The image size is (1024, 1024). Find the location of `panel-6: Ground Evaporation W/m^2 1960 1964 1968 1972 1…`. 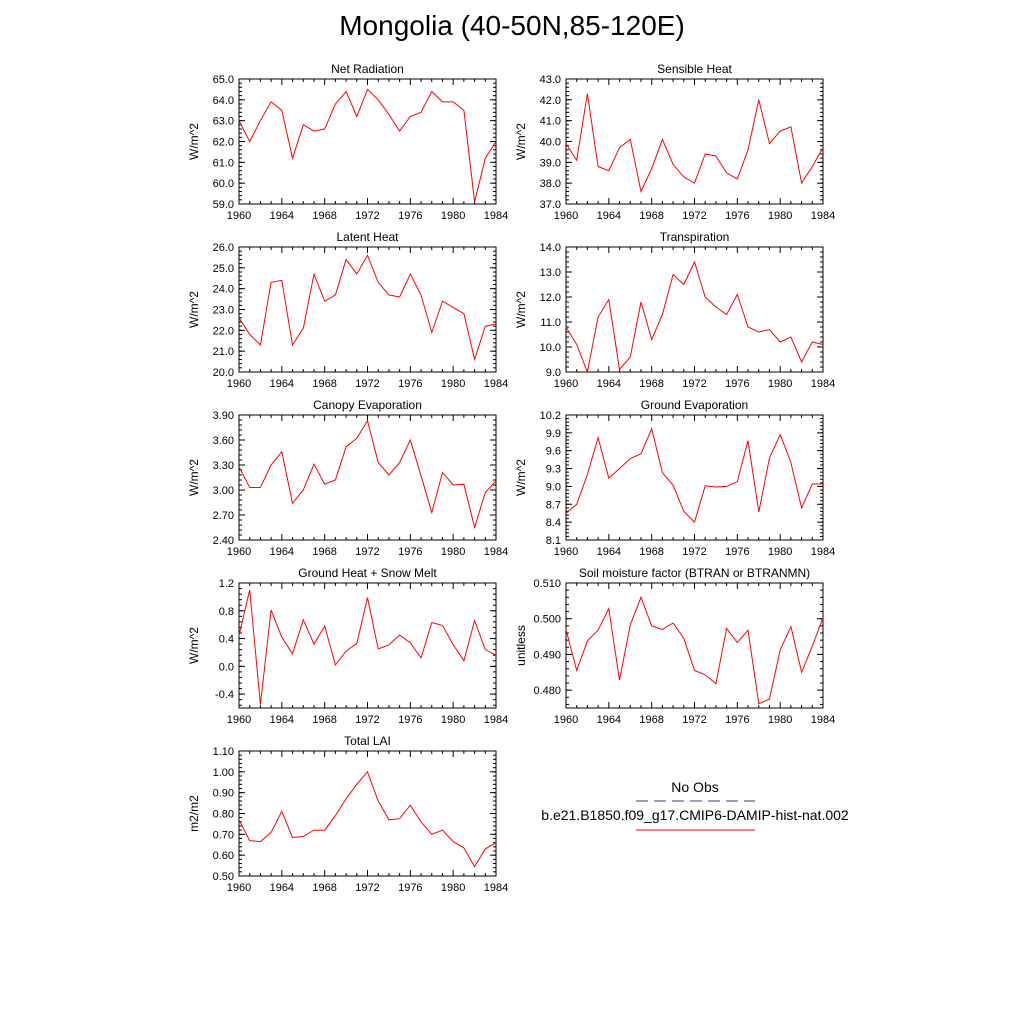

panel-6: Ground Evaporation W/m^2 1960 1964 1968 1972 1… is located at coordinates (674, 478).